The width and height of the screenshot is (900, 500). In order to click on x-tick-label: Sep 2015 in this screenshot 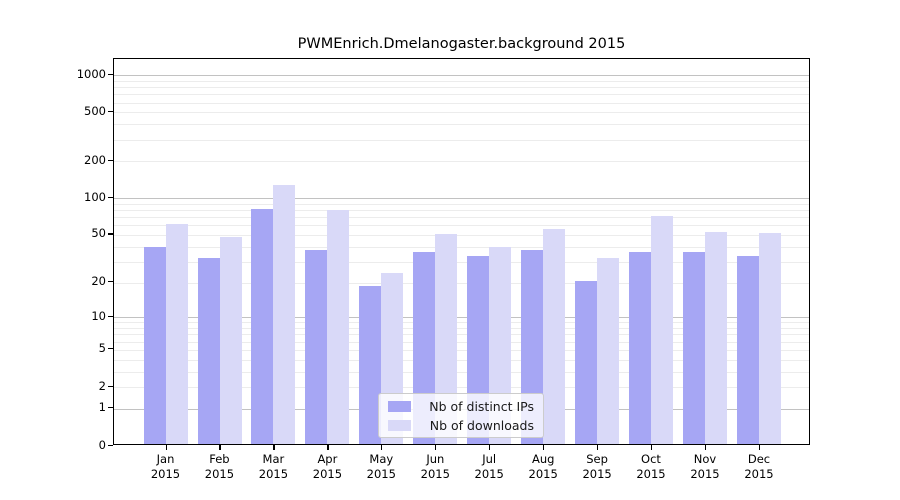, I will do `click(597, 466)`.